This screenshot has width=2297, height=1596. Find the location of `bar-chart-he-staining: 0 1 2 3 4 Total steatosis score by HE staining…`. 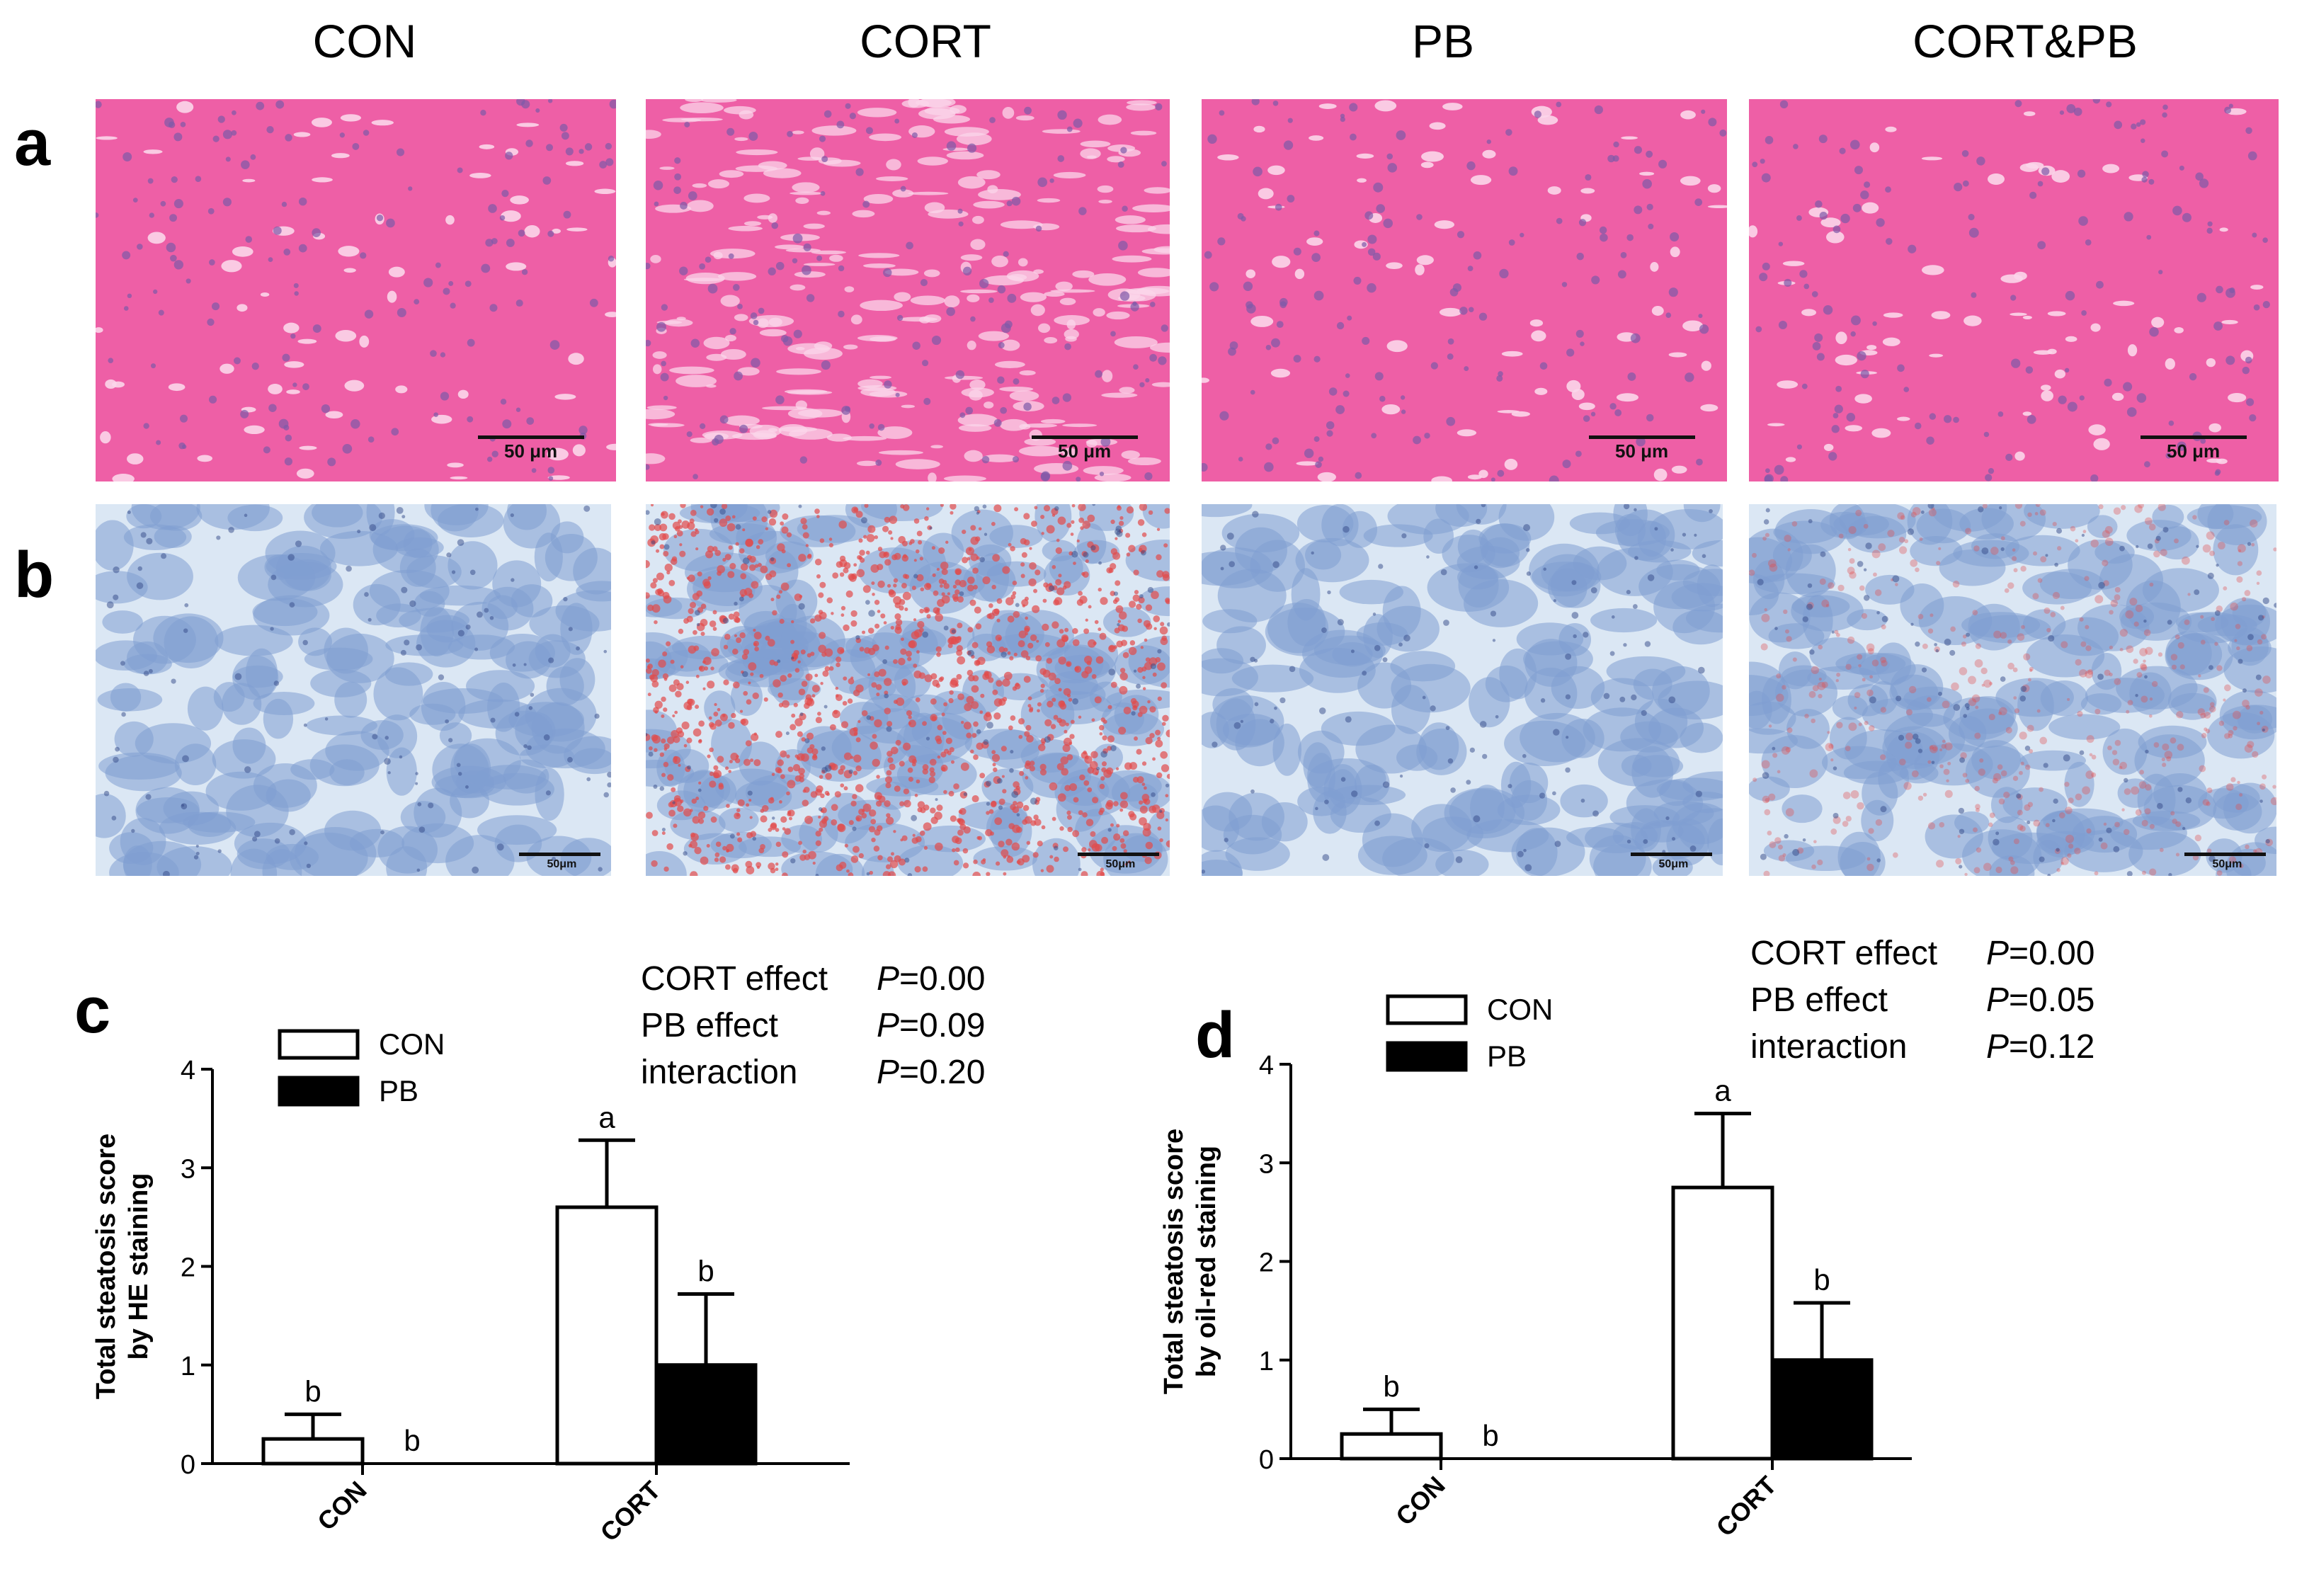

bar-chart-he-staining: 0 1 2 3 4 Total steatosis score by HE staining… is located at coordinates (538, 1253).